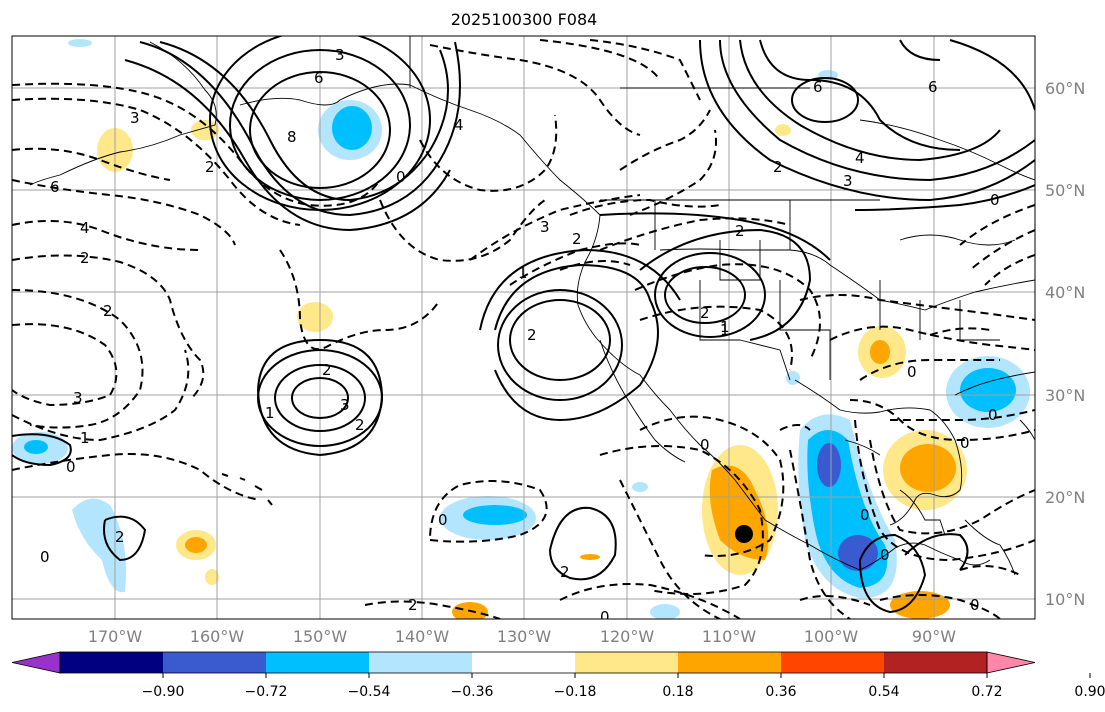 The height and width of the screenshot is (712, 1105). I want to click on contour-label: 8, so click(292, 137).